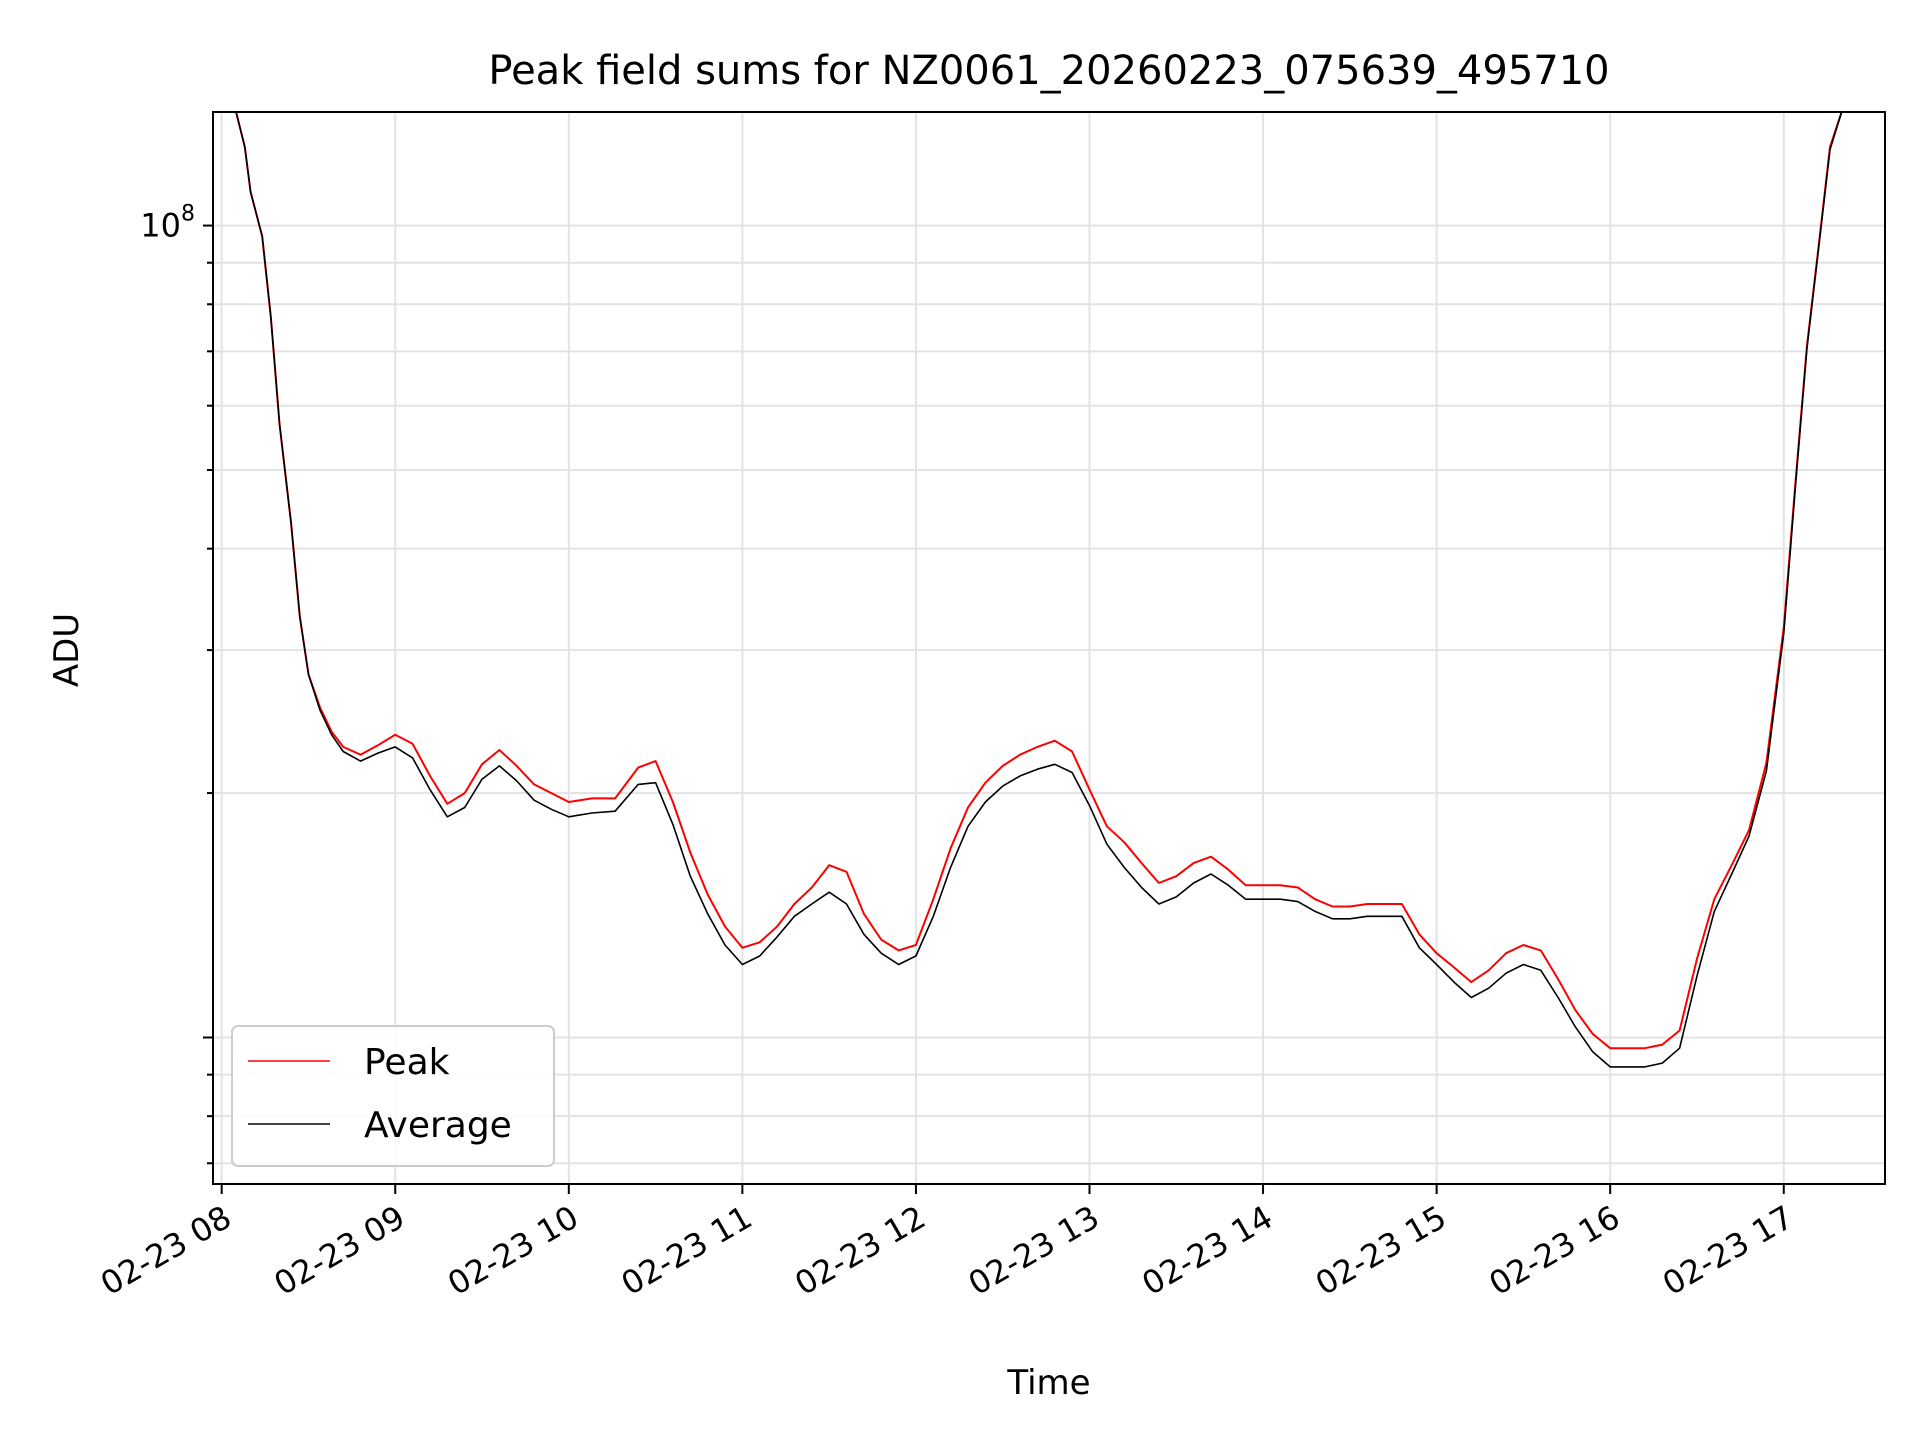  What do you see at coordinates (1048, 1383) in the screenshot?
I see `x-axis-label: Time` at bounding box center [1048, 1383].